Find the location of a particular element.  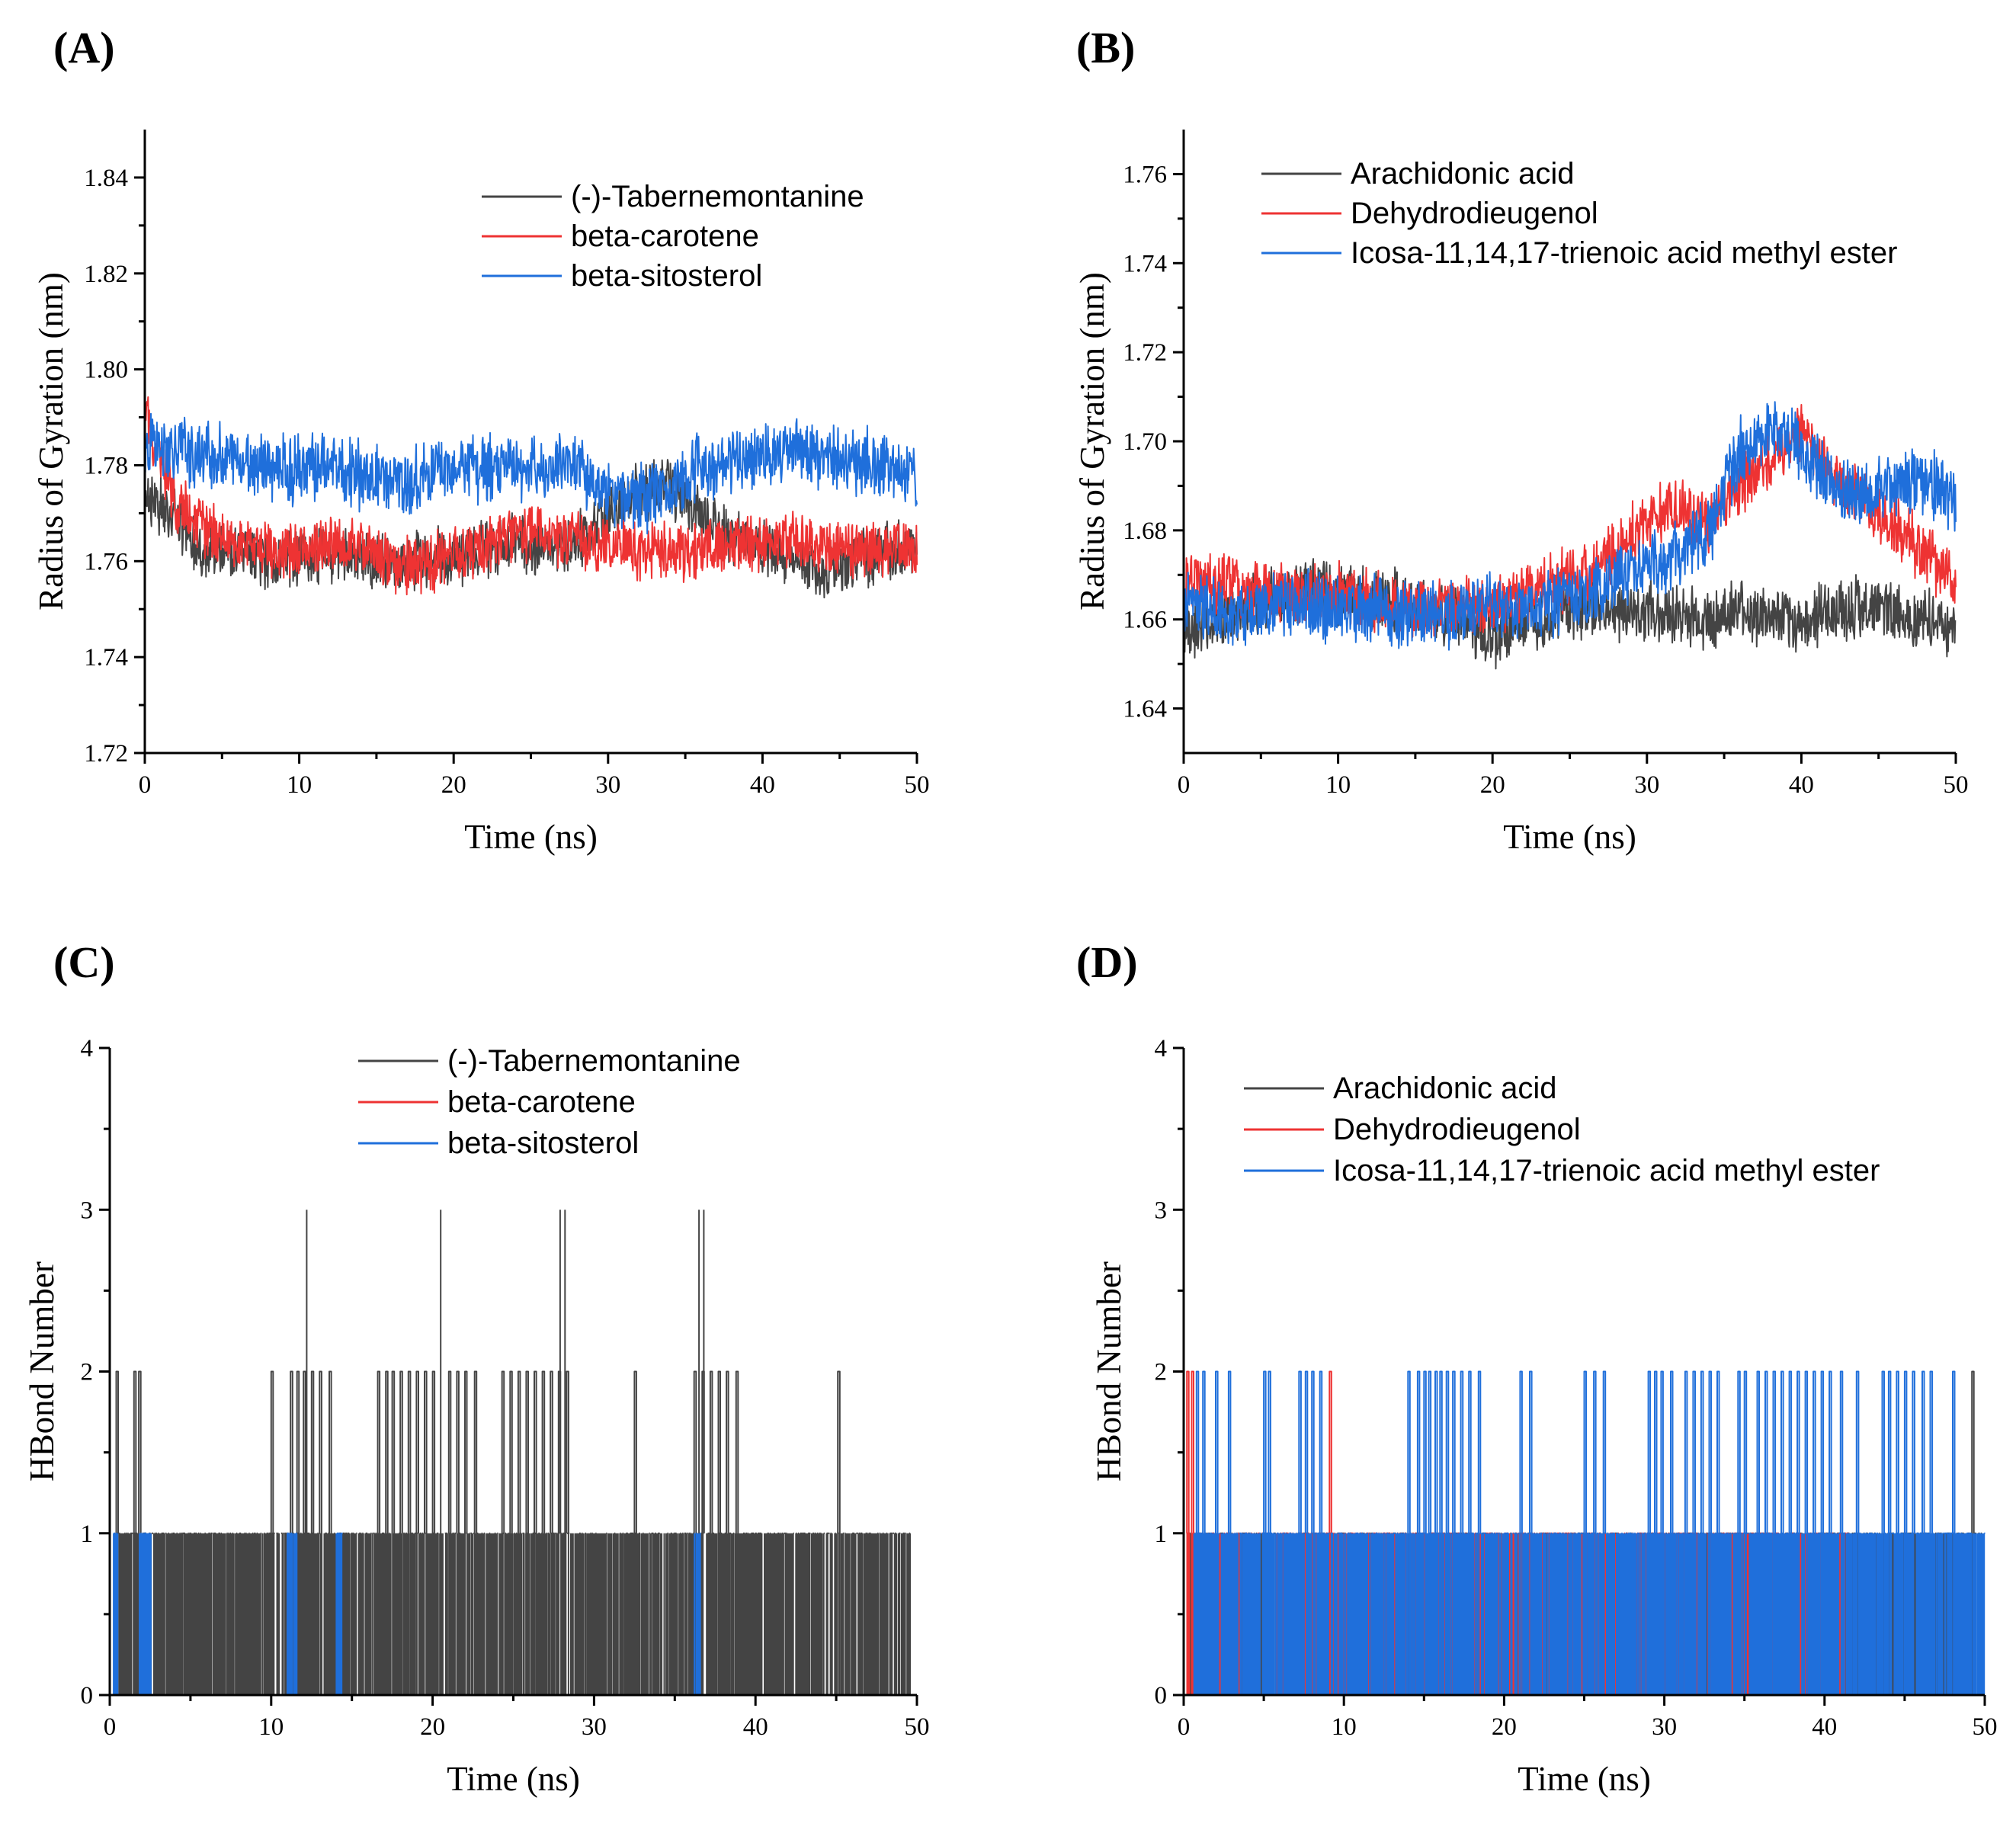

panel-label-b: (B) is located at coordinates (1105, 47).